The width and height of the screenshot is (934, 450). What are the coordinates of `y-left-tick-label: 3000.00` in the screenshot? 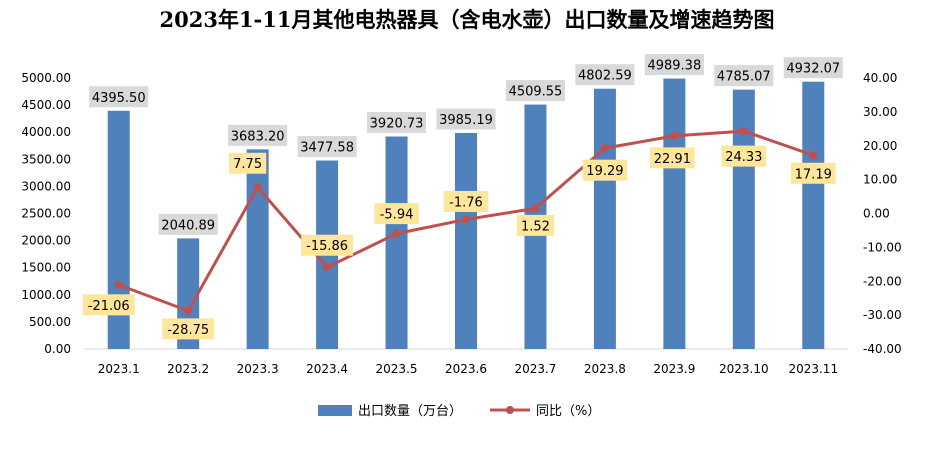 It's located at (46, 186).